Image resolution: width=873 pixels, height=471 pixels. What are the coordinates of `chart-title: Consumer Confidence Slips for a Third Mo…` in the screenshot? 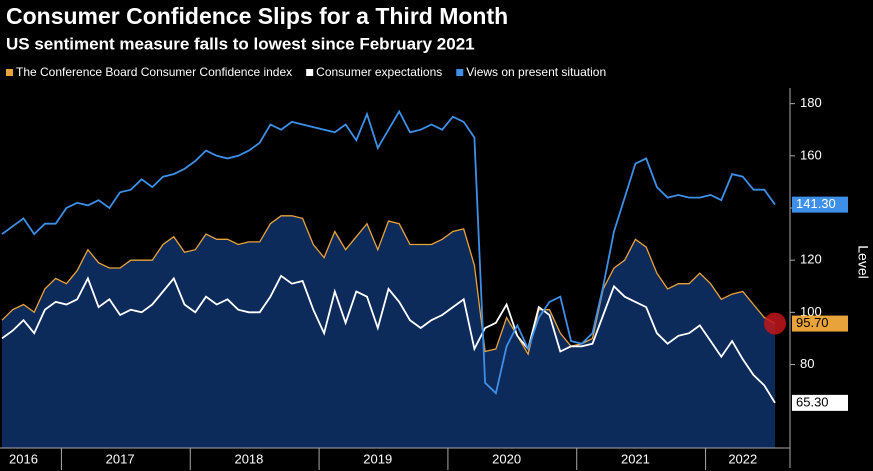 It's located at (257, 16).